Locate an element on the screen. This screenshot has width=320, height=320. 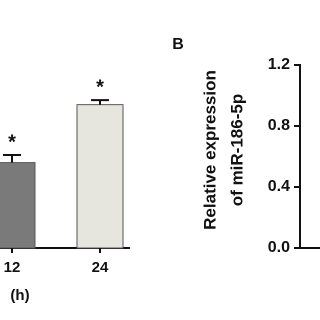
y-tick-label: 0.4 is located at coordinates (279, 186).